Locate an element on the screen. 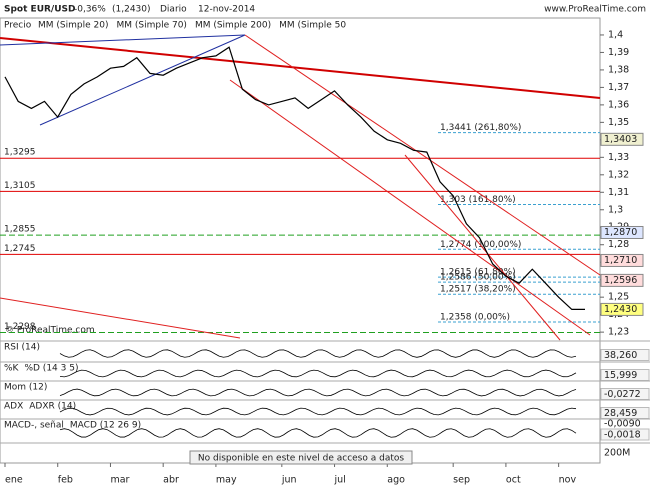 The image size is (650, 490). fib-label: 1,3441 (261,80%) is located at coordinates (480, 128).